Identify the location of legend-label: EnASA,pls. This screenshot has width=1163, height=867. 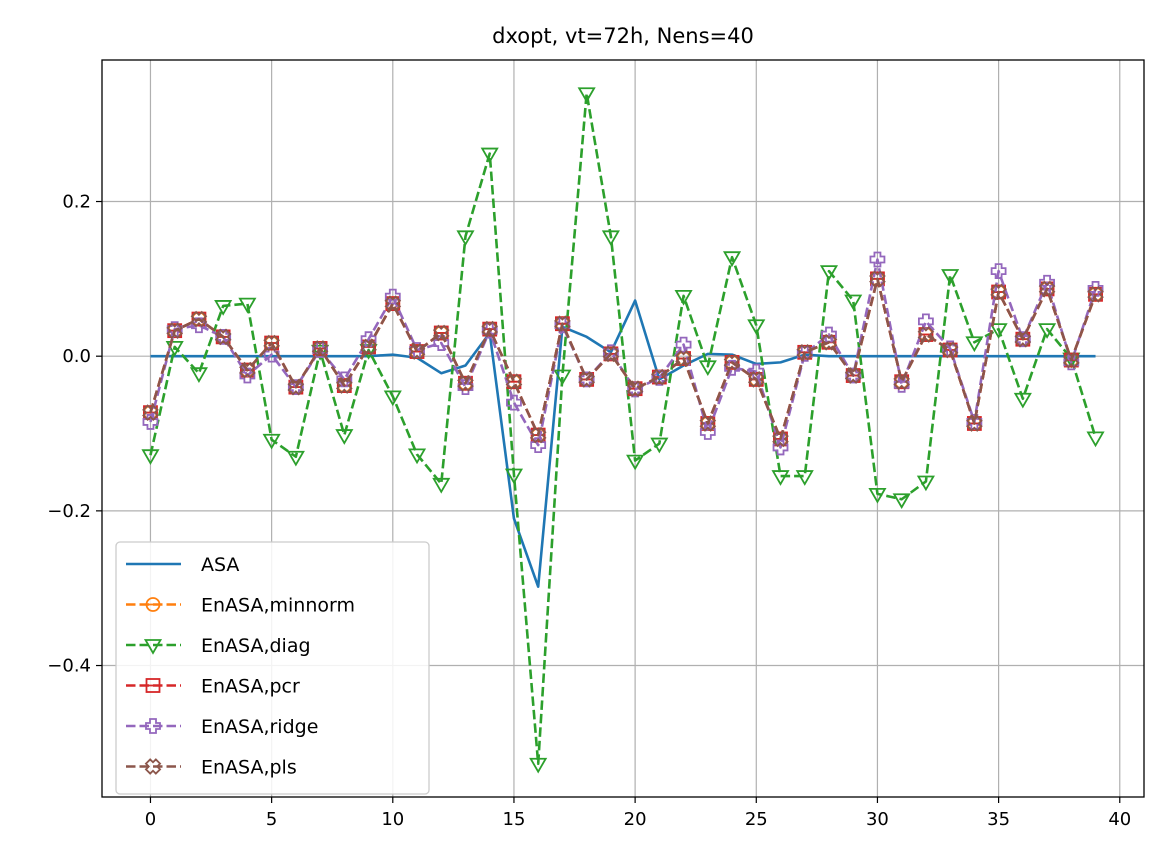
(249, 768).